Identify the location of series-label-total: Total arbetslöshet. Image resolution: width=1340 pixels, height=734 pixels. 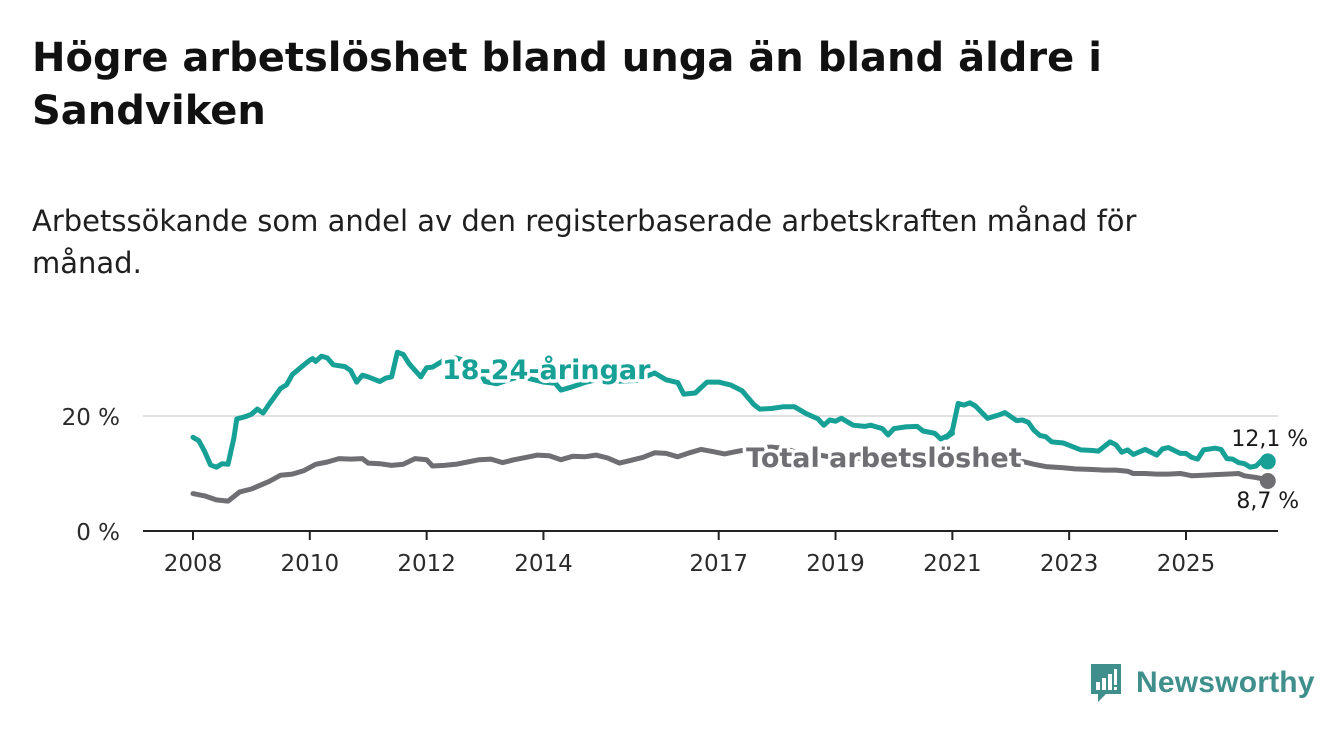
(884, 458).